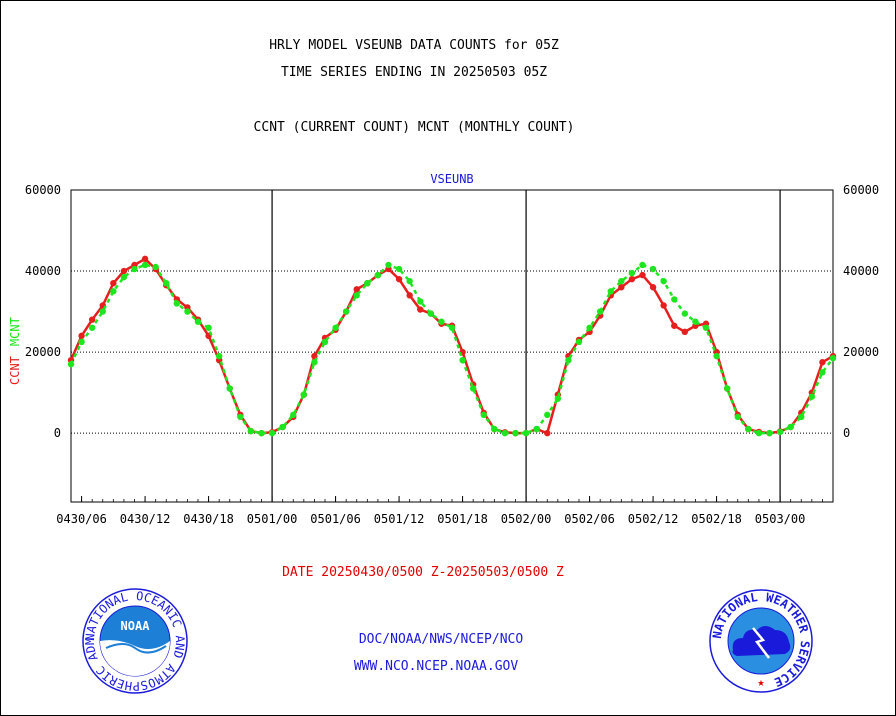 This screenshot has width=896, height=716. What do you see at coordinates (15, 351) in the screenshot?
I see `y-axis-legend: CCNT MCNT` at bounding box center [15, 351].